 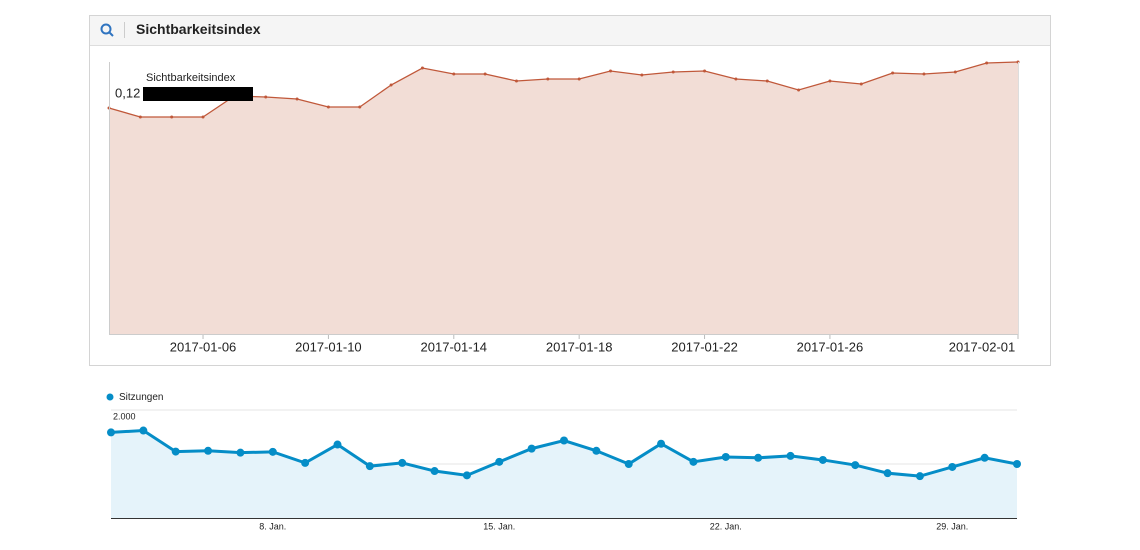 I want to click on tooltip-label: Sichtbarkeitsindex, so click(x=191, y=78).